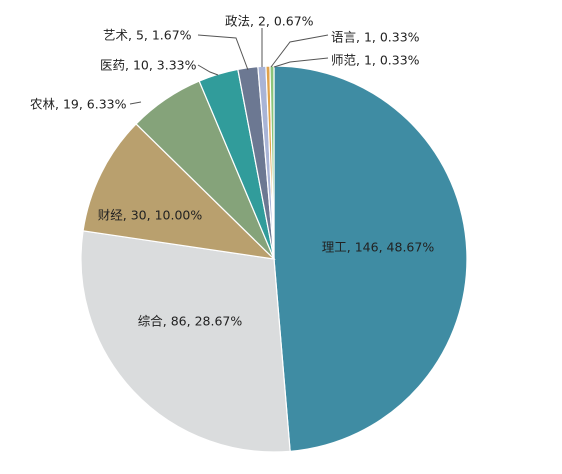 This screenshot has height=474, width=562. Describe the element at coordinates (299, 51) in the screenshot. I see `leader-line-语言` at that location.